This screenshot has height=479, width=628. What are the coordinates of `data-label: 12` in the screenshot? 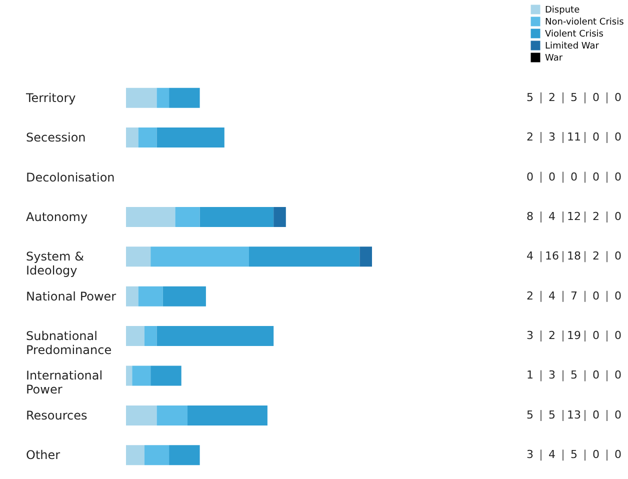 It's located at (574, 216).